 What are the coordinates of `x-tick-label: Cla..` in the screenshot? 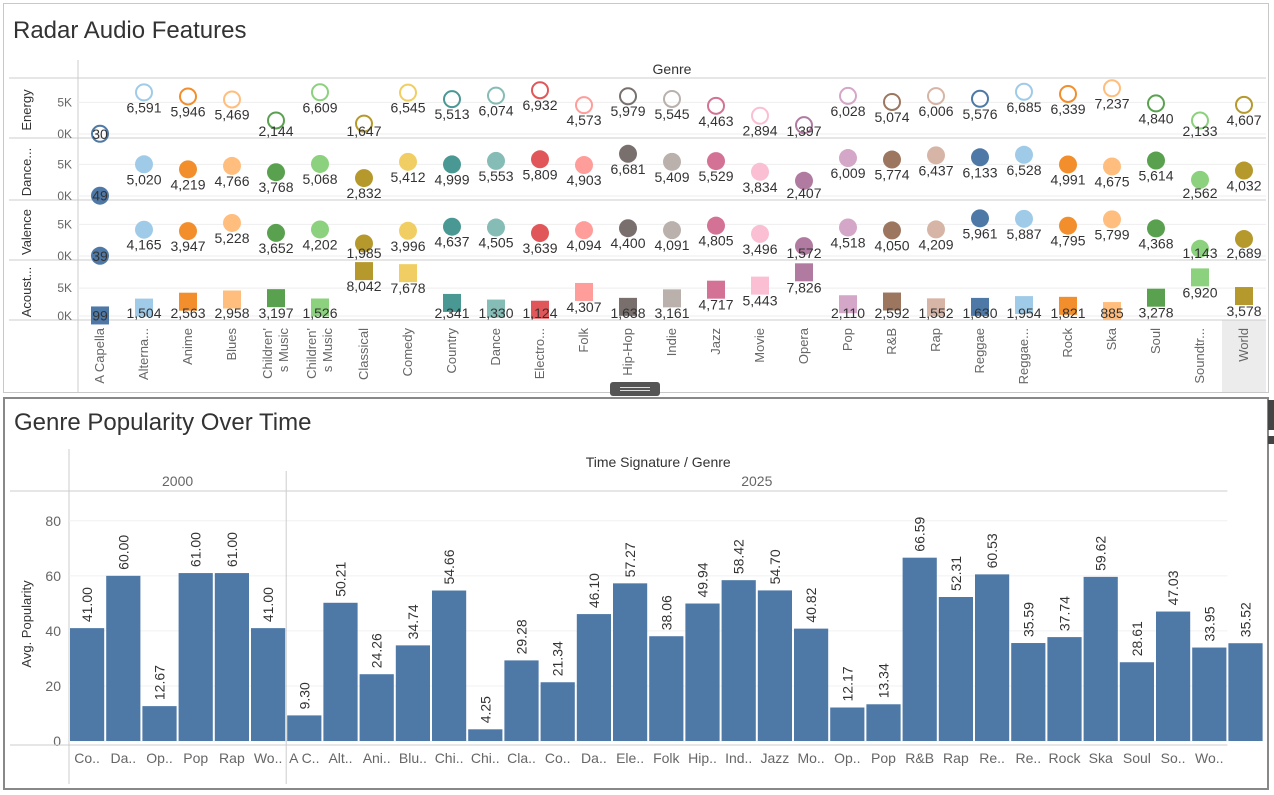 It's located at (521, 758).